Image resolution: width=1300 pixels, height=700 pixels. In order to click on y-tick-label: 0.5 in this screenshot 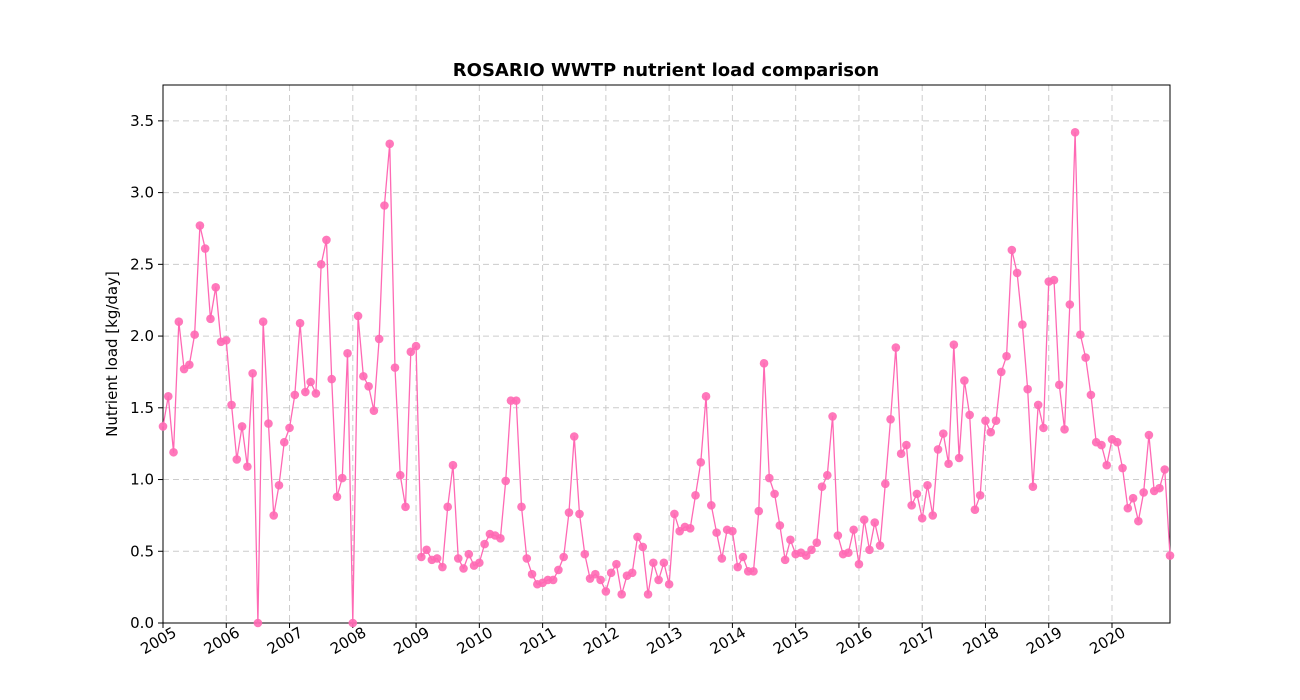, I will do `click(142, 551)`.